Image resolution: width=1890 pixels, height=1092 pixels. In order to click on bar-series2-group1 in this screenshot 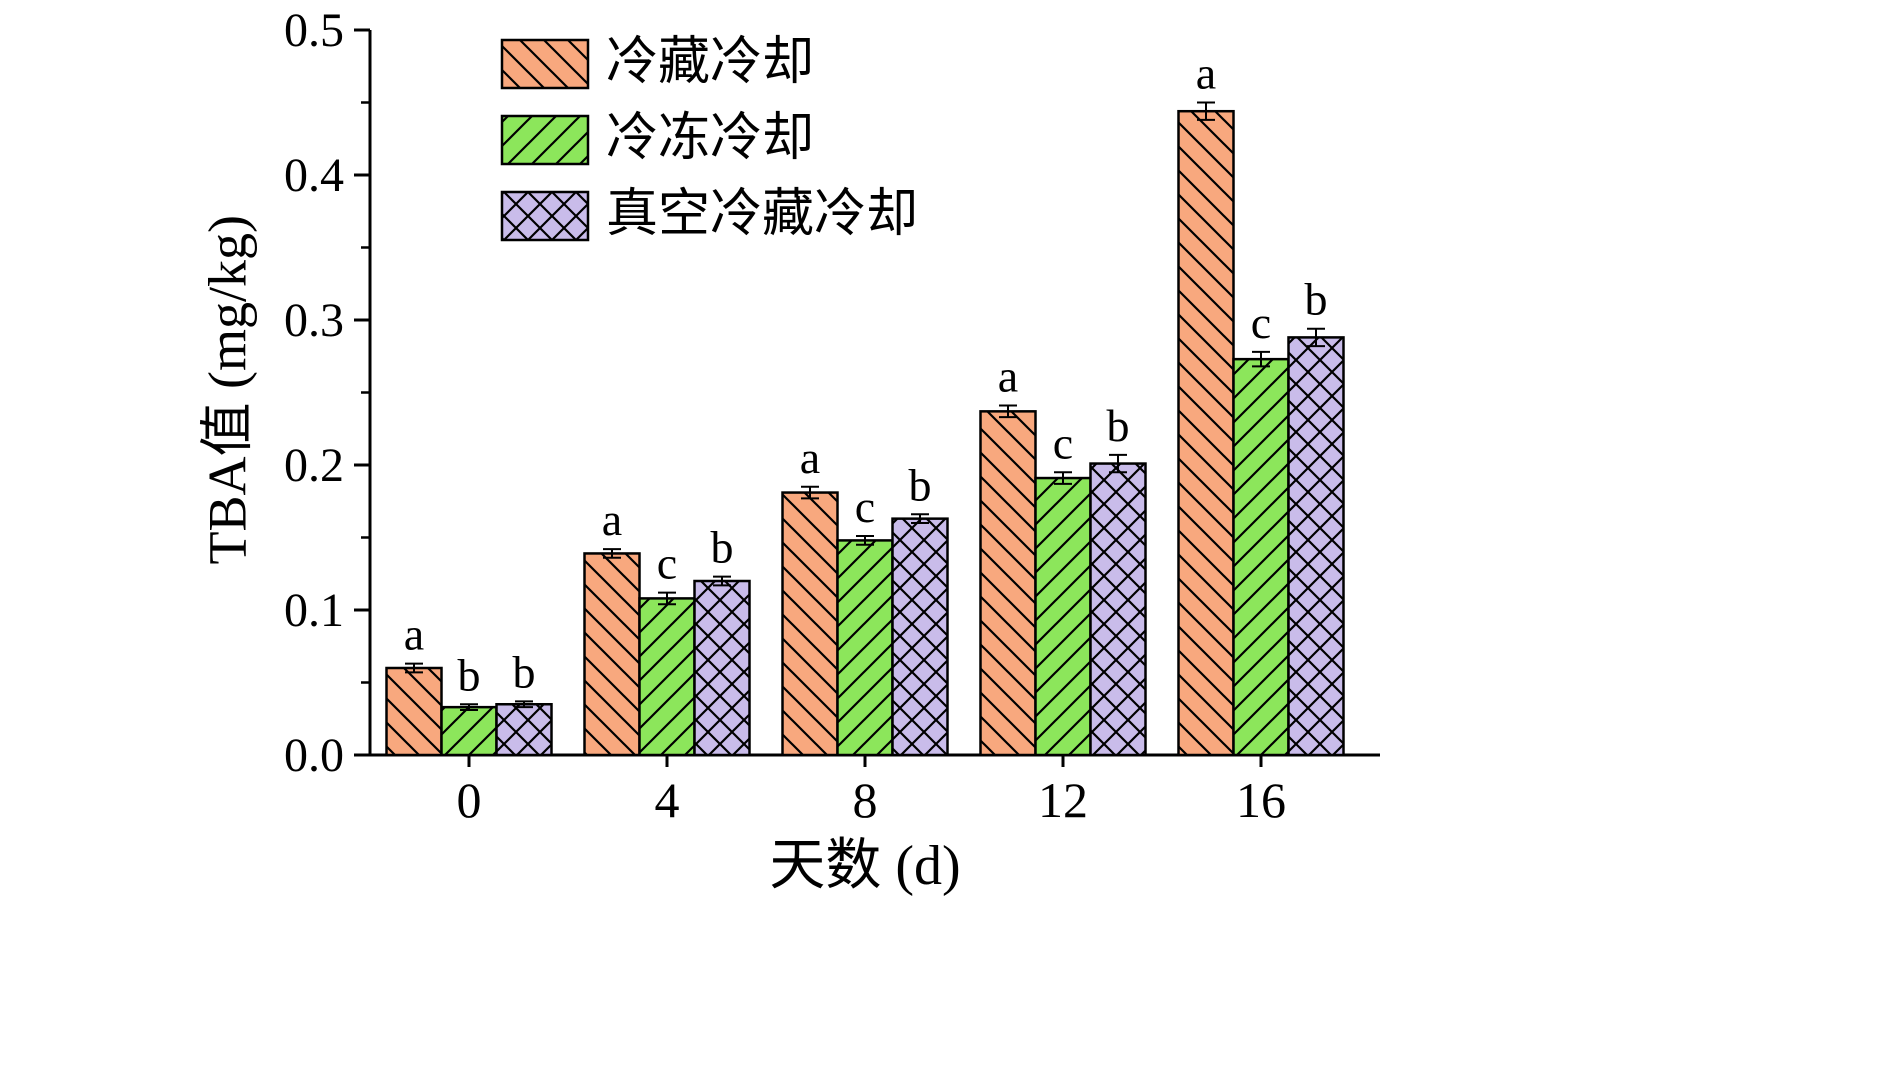, I will do `click(722, 668)`.